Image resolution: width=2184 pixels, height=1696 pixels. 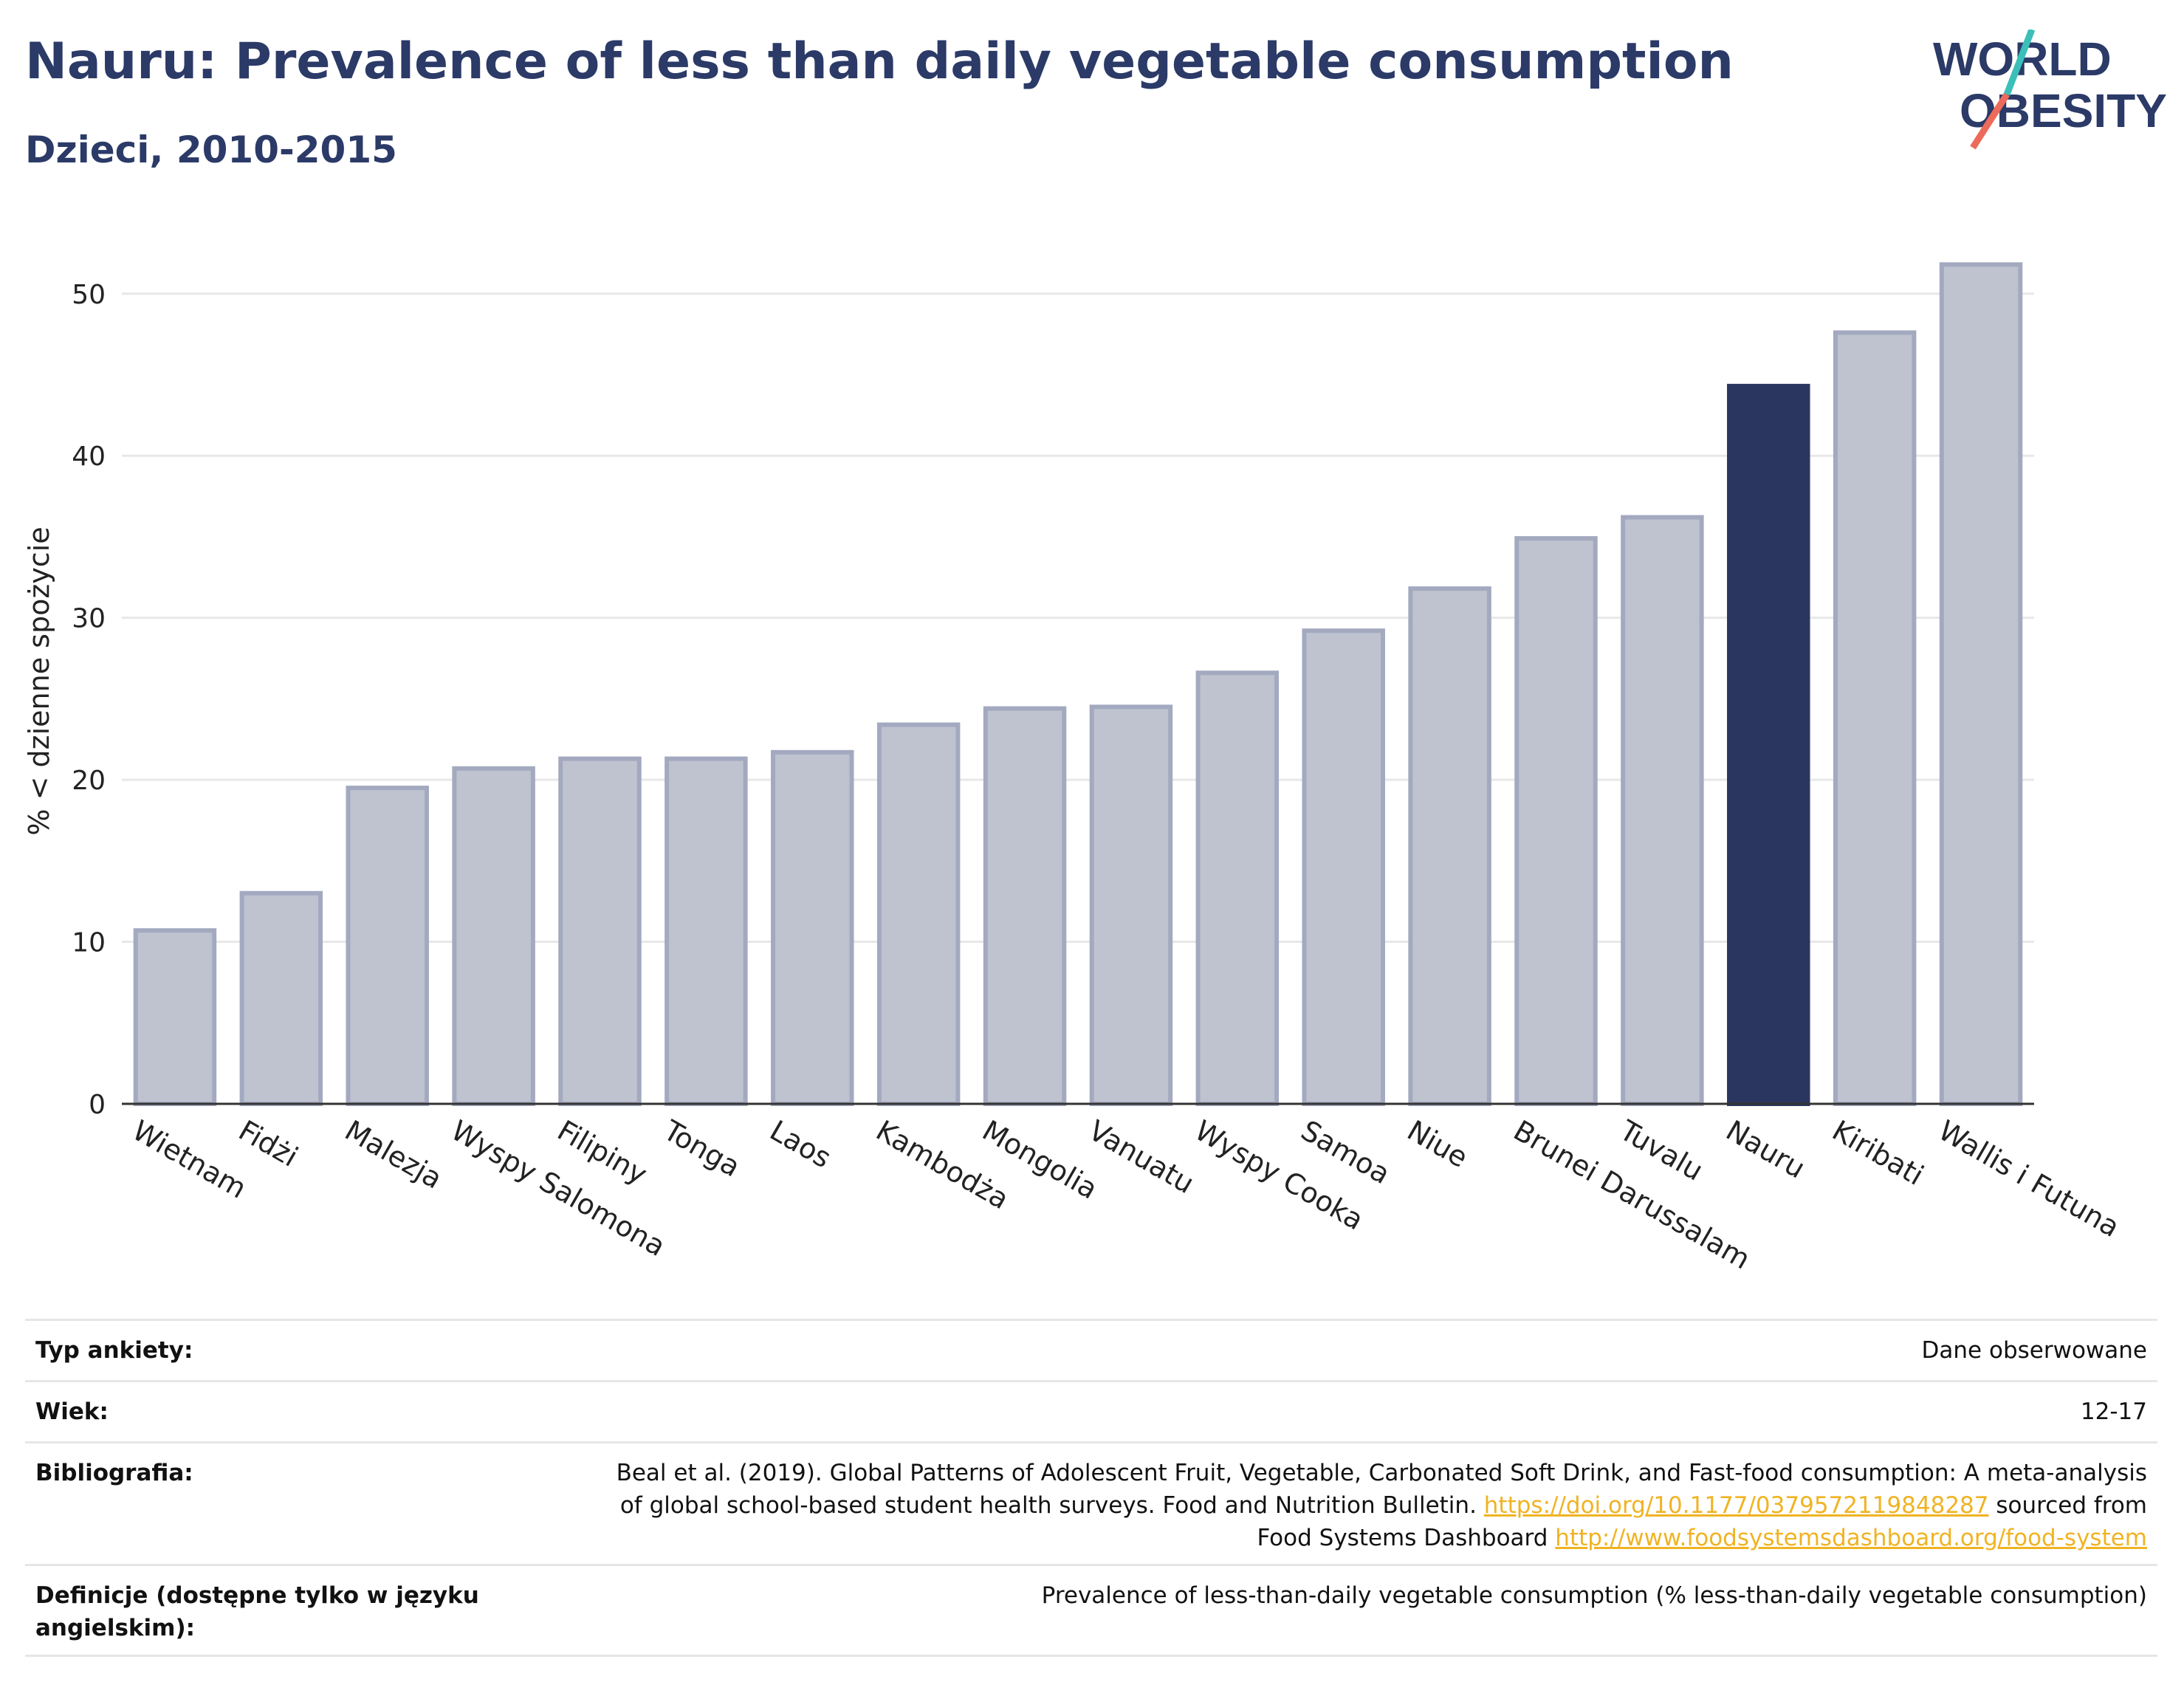 I want to click on x-tick-label: Tonga, so click(x=702, y=1148).